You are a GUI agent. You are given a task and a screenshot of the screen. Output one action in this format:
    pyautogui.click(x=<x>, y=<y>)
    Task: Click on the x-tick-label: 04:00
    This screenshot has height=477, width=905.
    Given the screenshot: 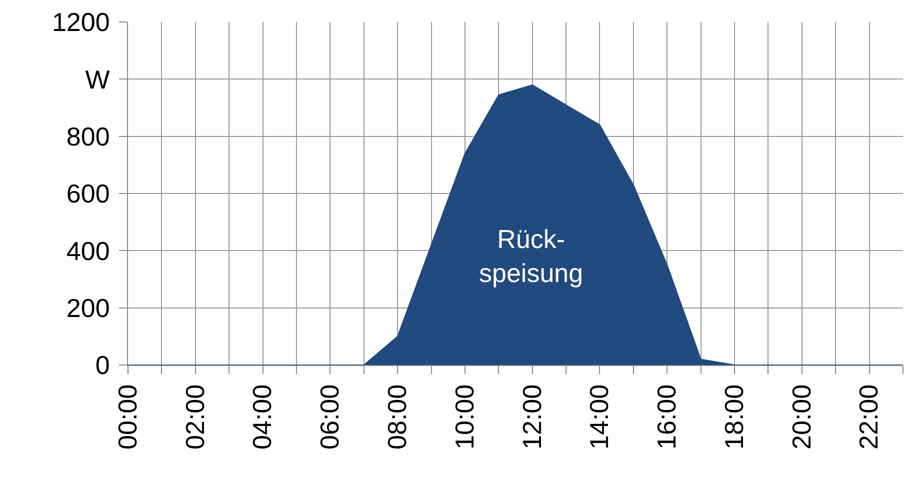 What is the action you would take?
    pyautogui.click(x=262, y=417)
    